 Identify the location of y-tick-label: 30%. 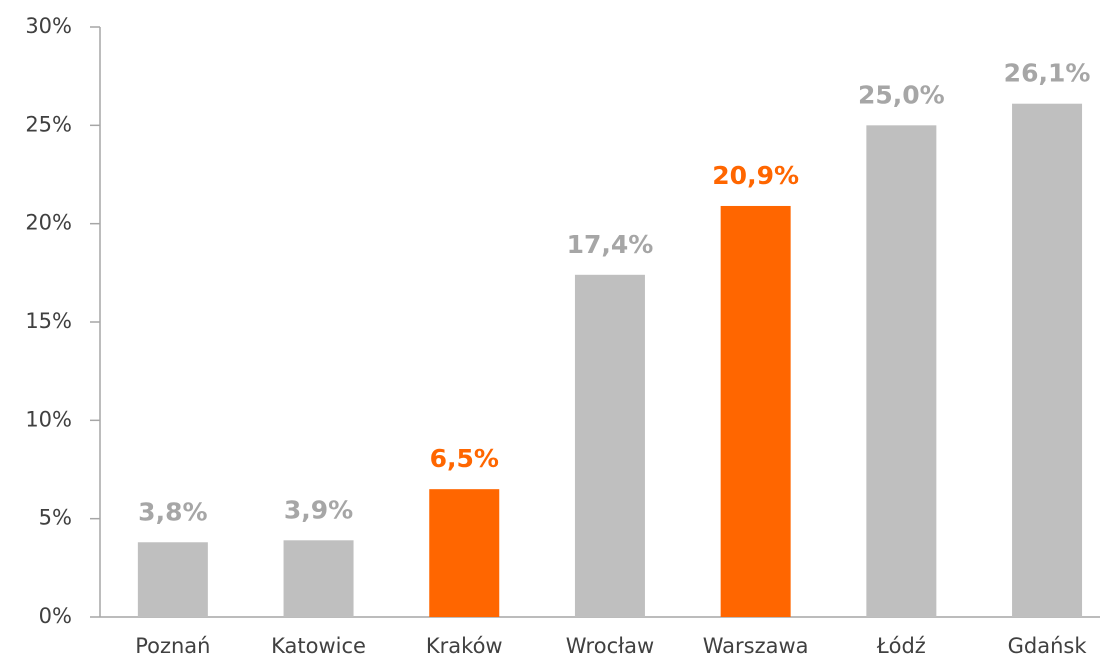
(48, 26).